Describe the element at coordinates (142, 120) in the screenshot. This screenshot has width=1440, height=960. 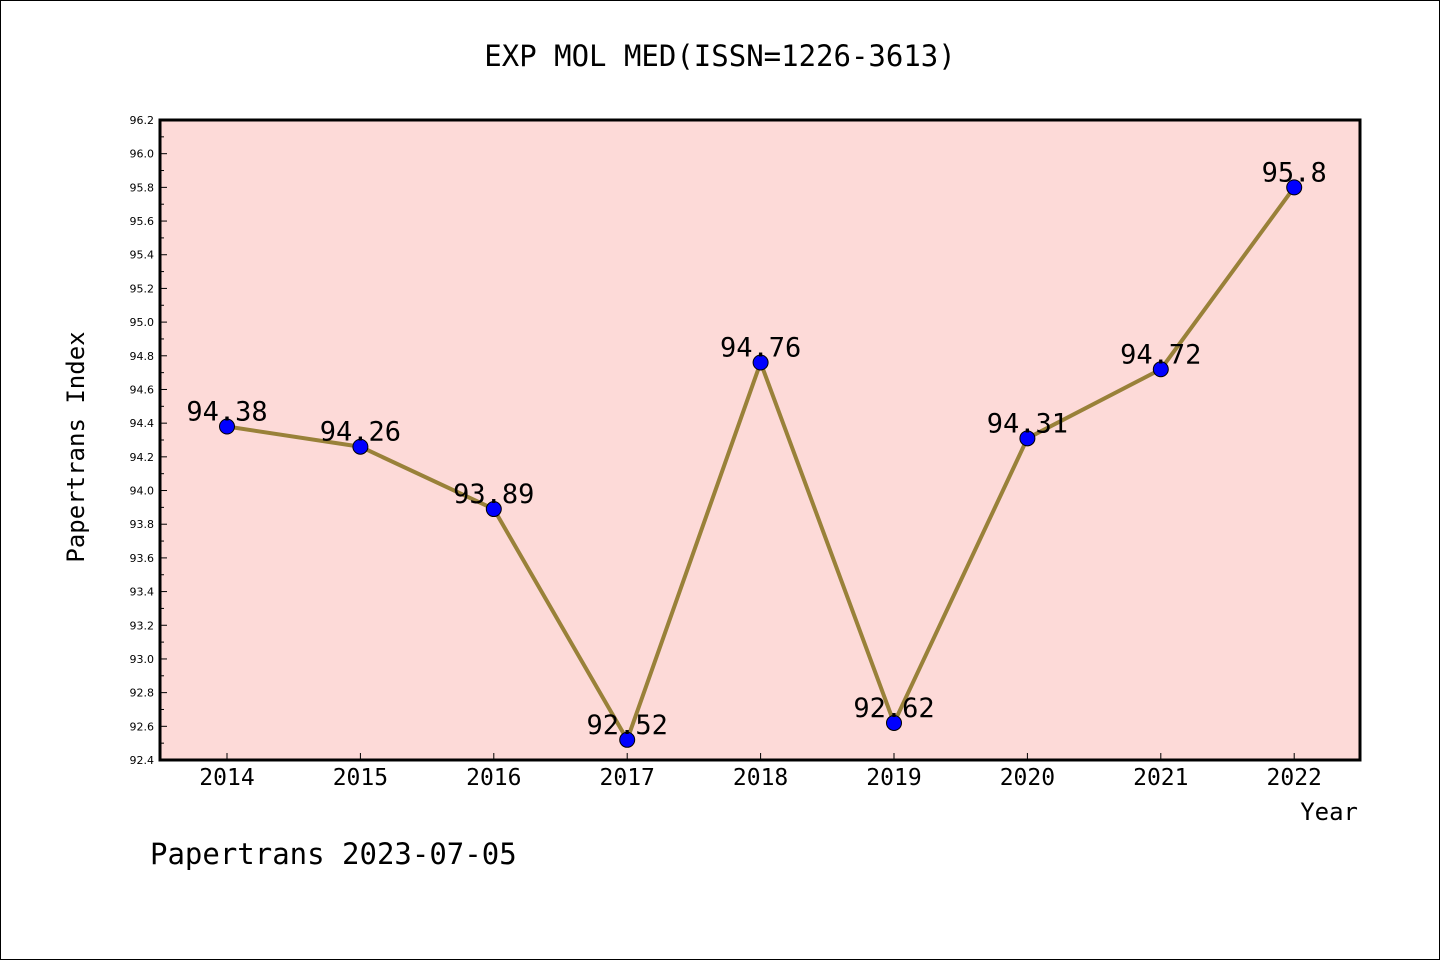
I see `y-tick-label: 96.2` at that location.